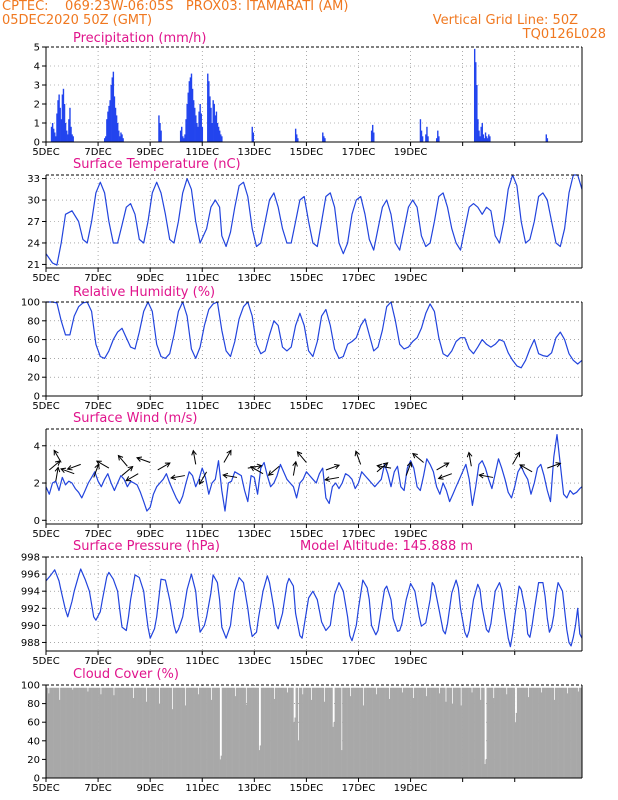  What do you see at coordinates (37, 86) in the screenshot?
I see `y-tick-label: 3` at bounding box center [37, 86].